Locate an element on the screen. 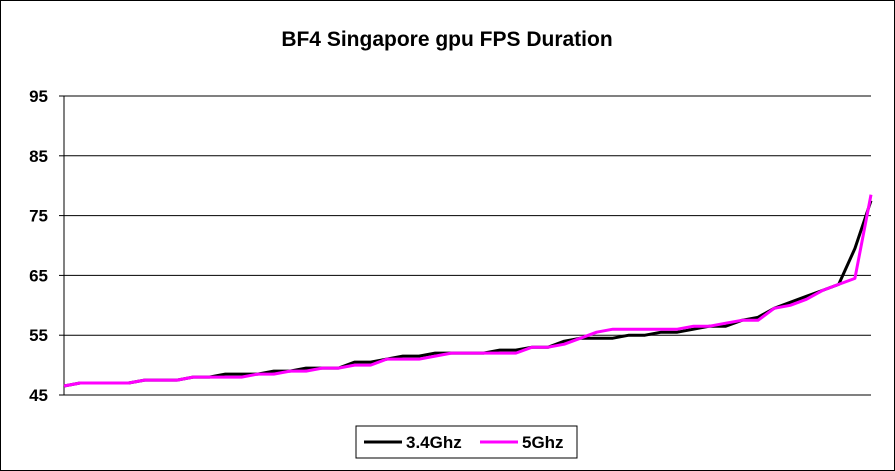  chart-title: BF4 Singapore gpu FPS Duration is located at coordinates (446, 39).